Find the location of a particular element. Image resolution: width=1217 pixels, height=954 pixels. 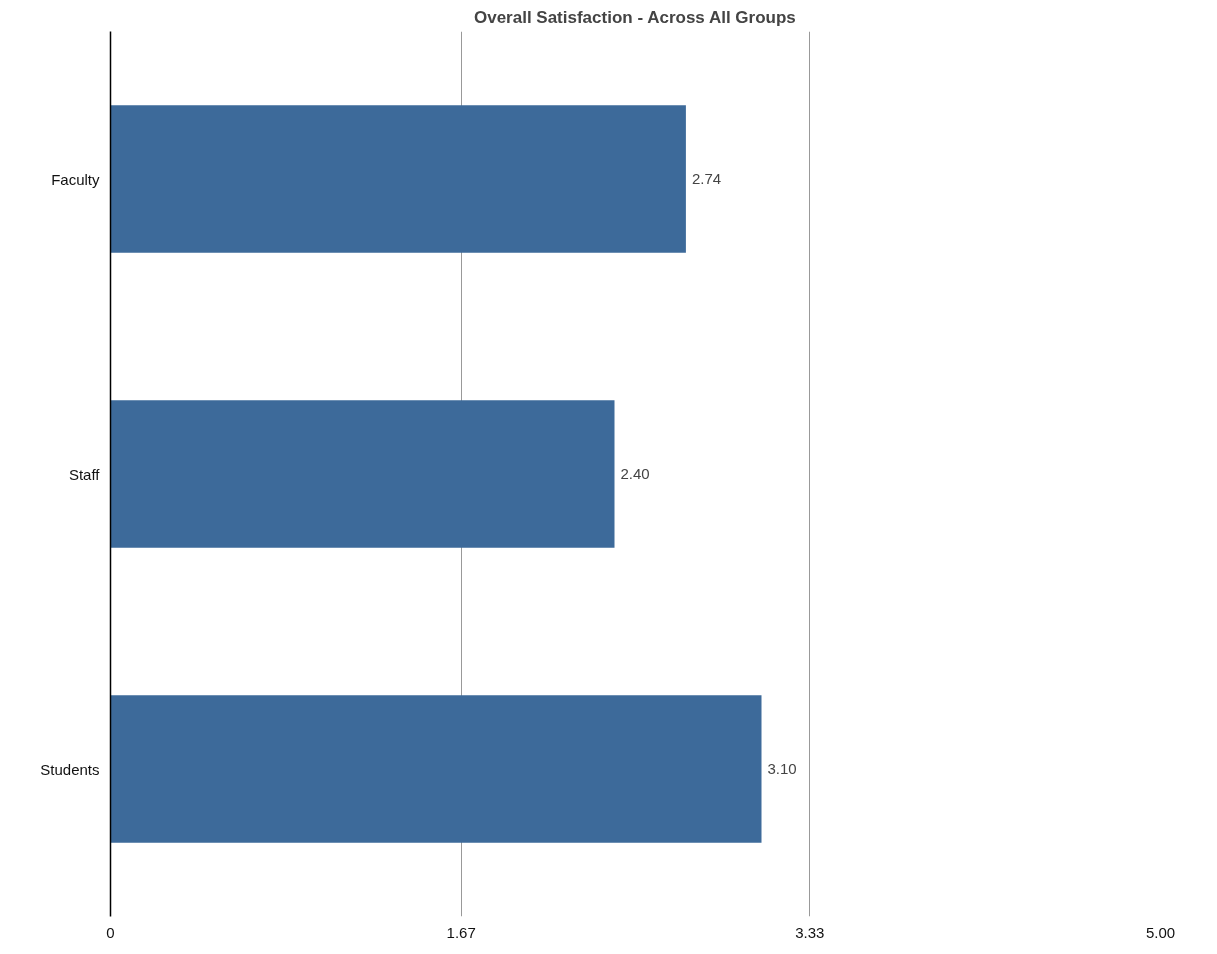

x-tick-label: 3.33 is located at coordinates (810, 932).